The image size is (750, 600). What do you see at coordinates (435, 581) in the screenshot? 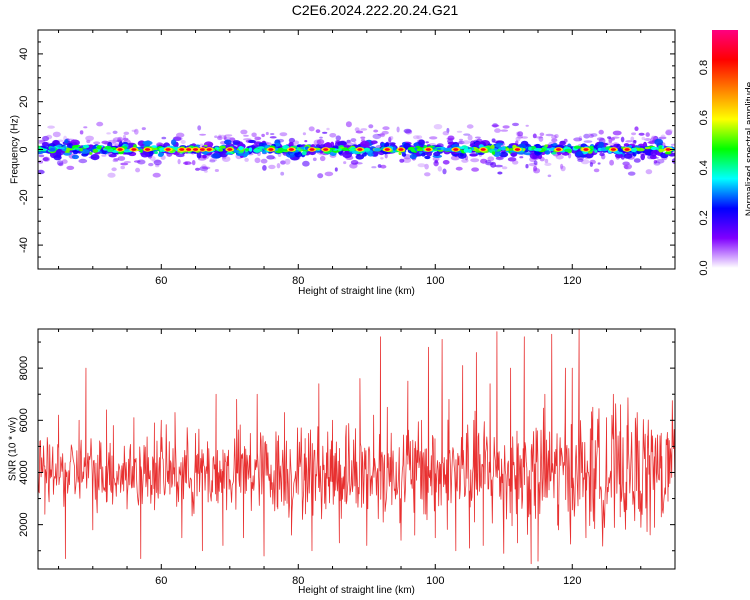
I see `x-tick-label: 100` at bounding box center [435, 581].